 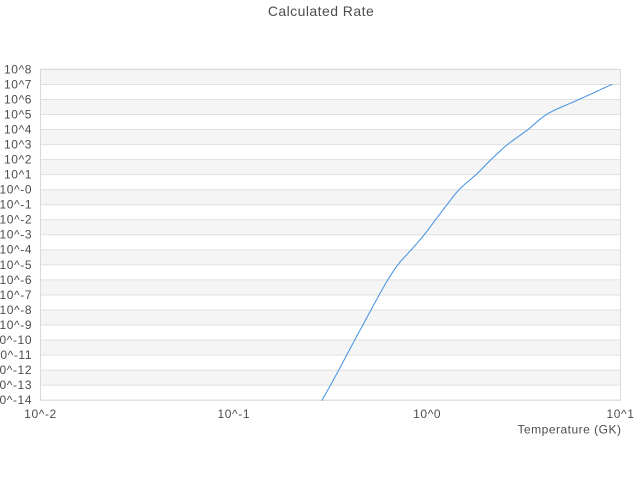 What do you see at coordinates (16, 355) in the screenshot?
I see `svg-text: 10^-11` at bounding box center [16, 355].